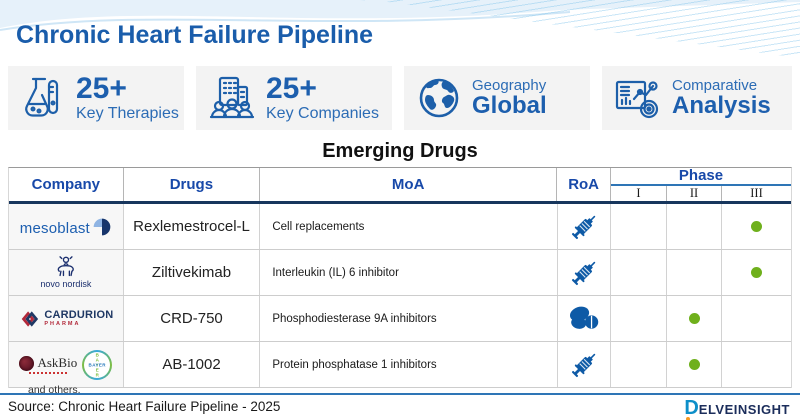 Image resolution: width=800 pixels, height=420 pixels. I want to click on phase-subcolumns: I II III, so click(701, 193).